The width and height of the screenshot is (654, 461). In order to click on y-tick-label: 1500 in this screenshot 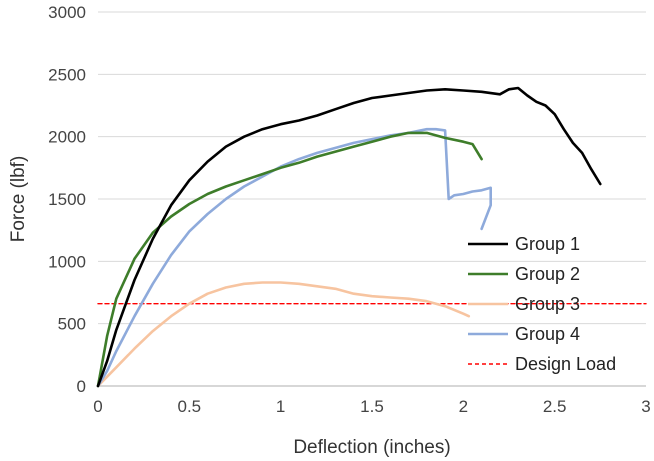, I will do `click(67, 199)`.